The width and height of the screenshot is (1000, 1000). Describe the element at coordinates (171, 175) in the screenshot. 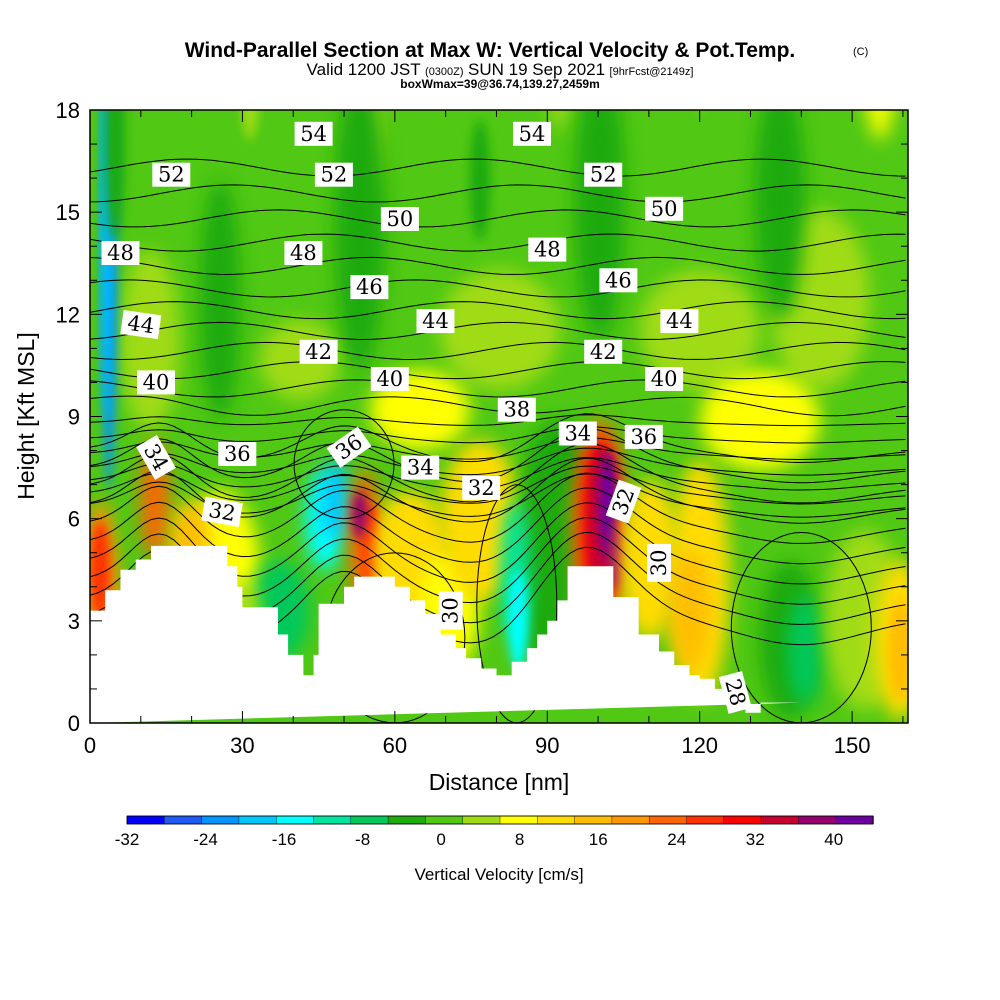

I see `contour-label-text: 52` at that location.